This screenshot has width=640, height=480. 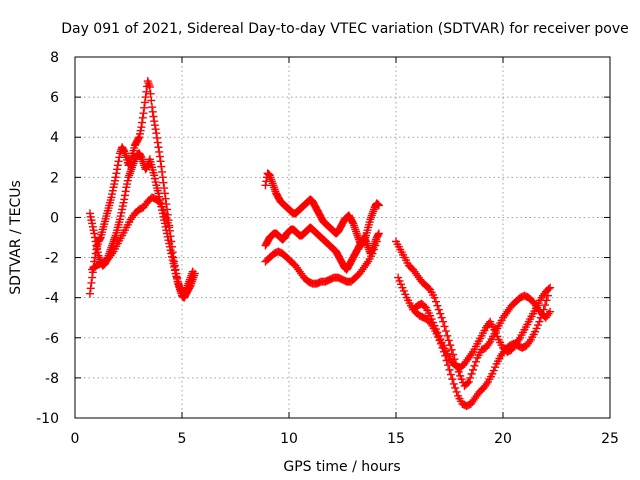 I want to click on x-tick-label: 25, so click(x=610, y=439).